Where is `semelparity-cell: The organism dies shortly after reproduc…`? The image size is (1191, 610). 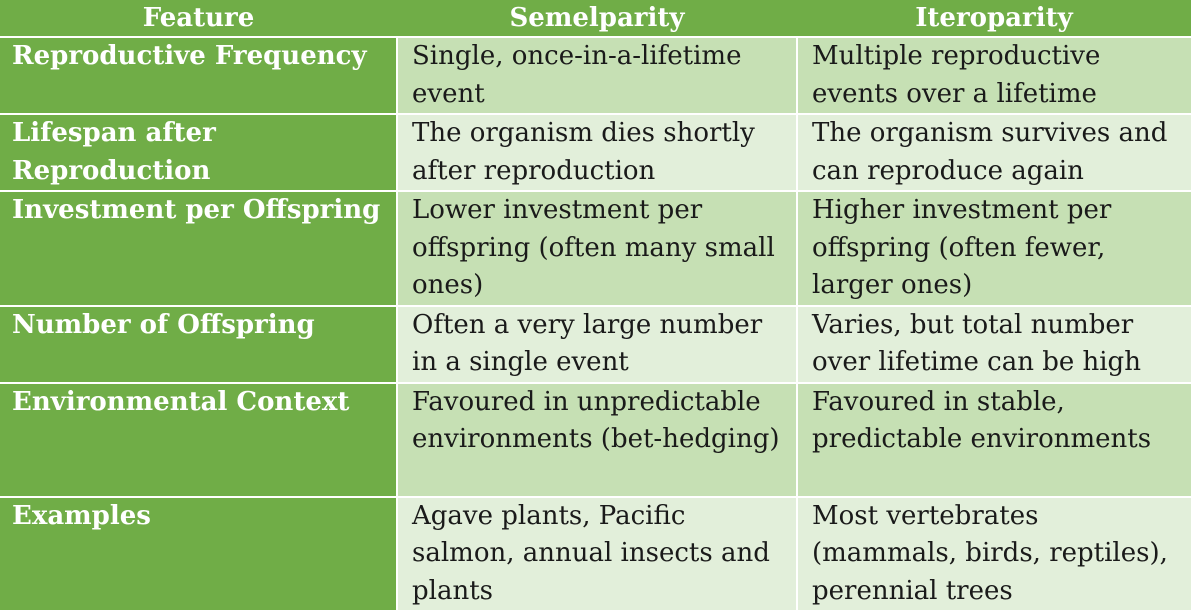
semelparity-cell: The organism dies shortly after reproduc… is located at coordinates (597, 152).